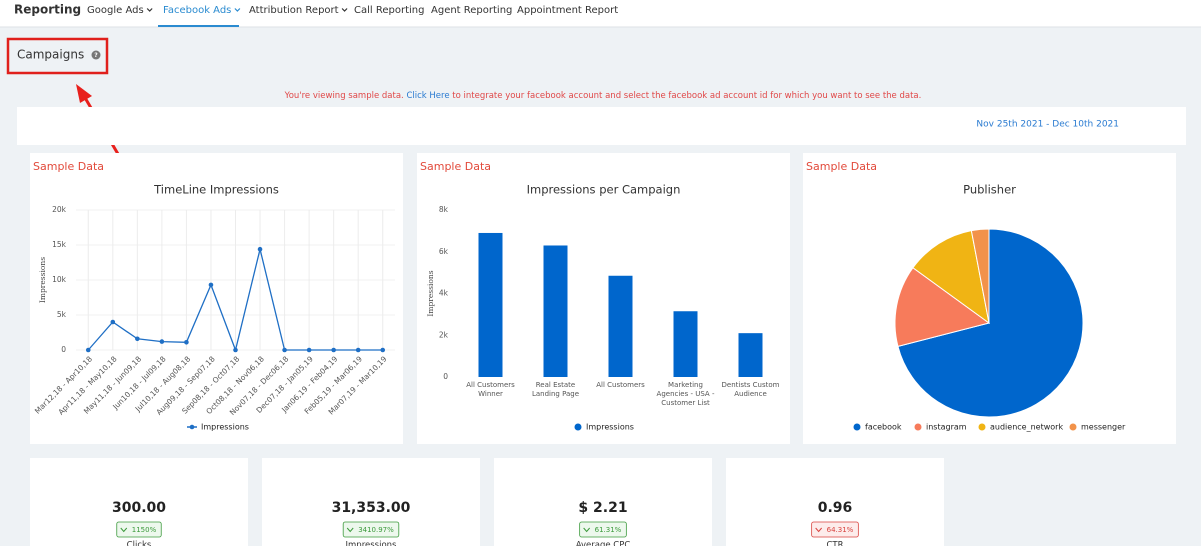  I want to click on x-tick-label-box: Dentists Custom Audience, so click(750, 389).